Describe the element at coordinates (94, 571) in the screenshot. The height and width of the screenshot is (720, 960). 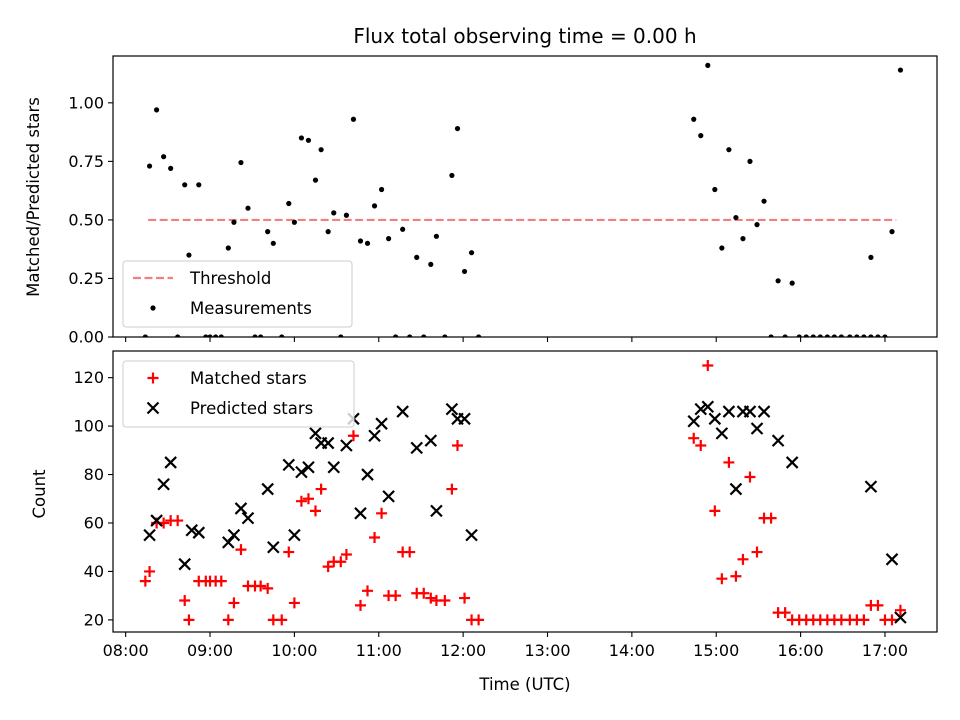
I see `y-tick-label: 40` at that location.